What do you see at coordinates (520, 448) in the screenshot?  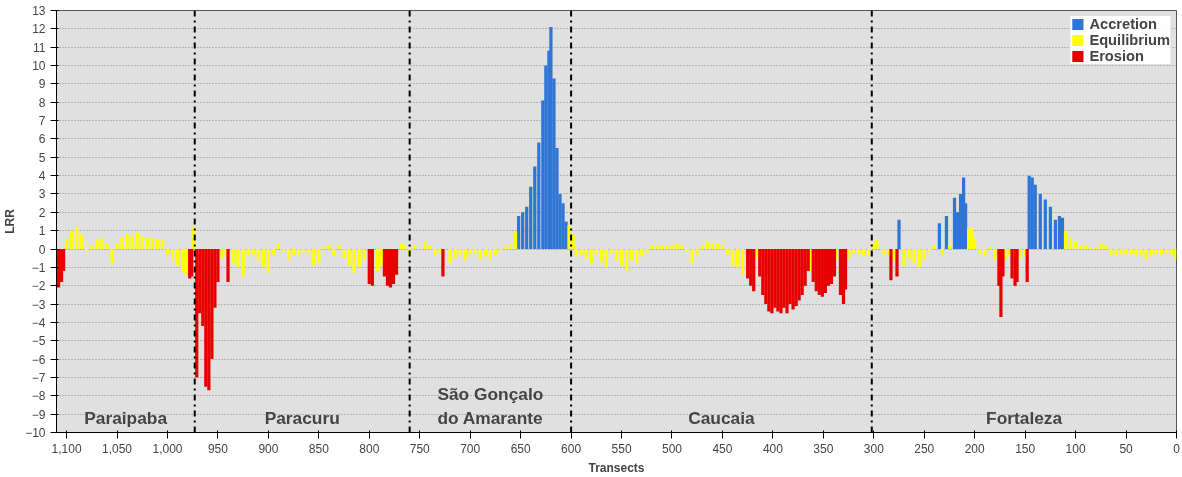 I see `x-tick-label: 650` at bounding box center [520, 448].